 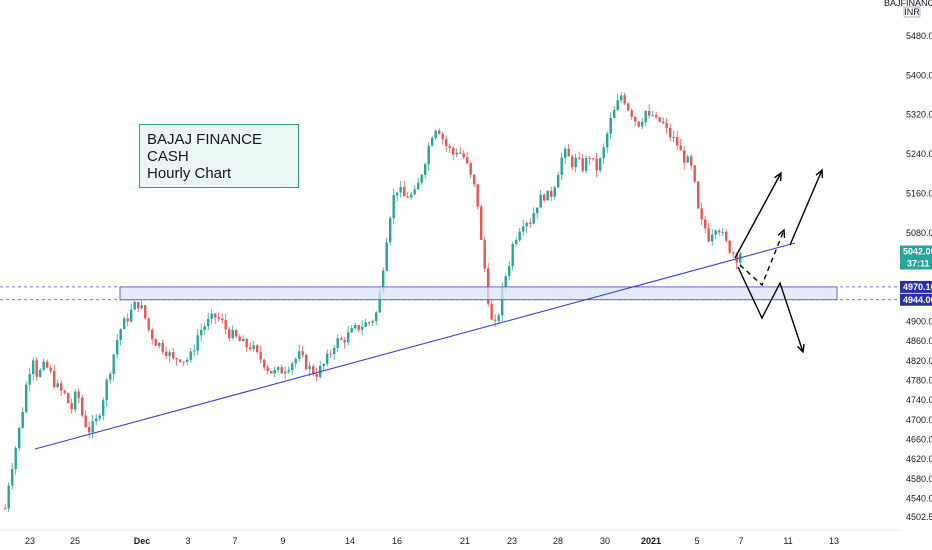 What do you see at coordinates (919, 439) in the screenshot?
I see `y-tick-label: 4660.00` at bounding box center [919, 439].